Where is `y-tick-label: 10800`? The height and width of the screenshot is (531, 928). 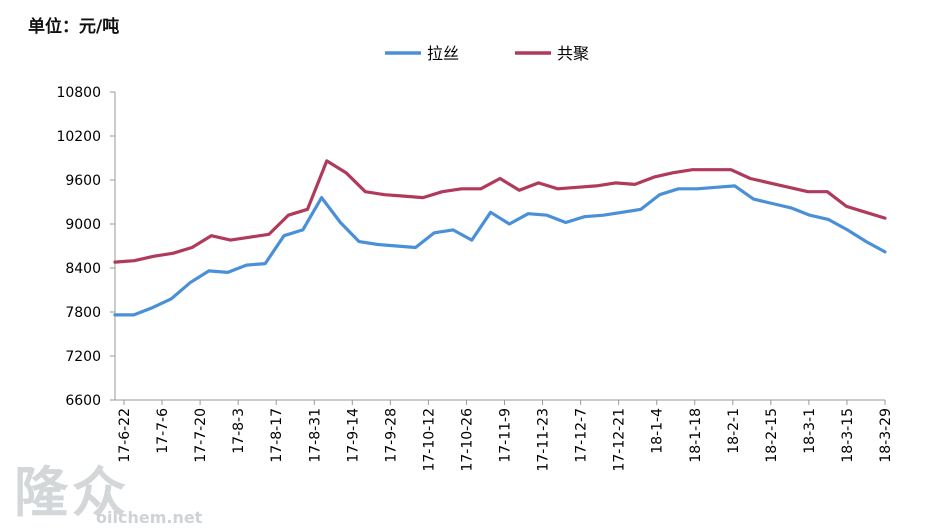 y-tick-label: 10800 is located at coordinates (78, 93).